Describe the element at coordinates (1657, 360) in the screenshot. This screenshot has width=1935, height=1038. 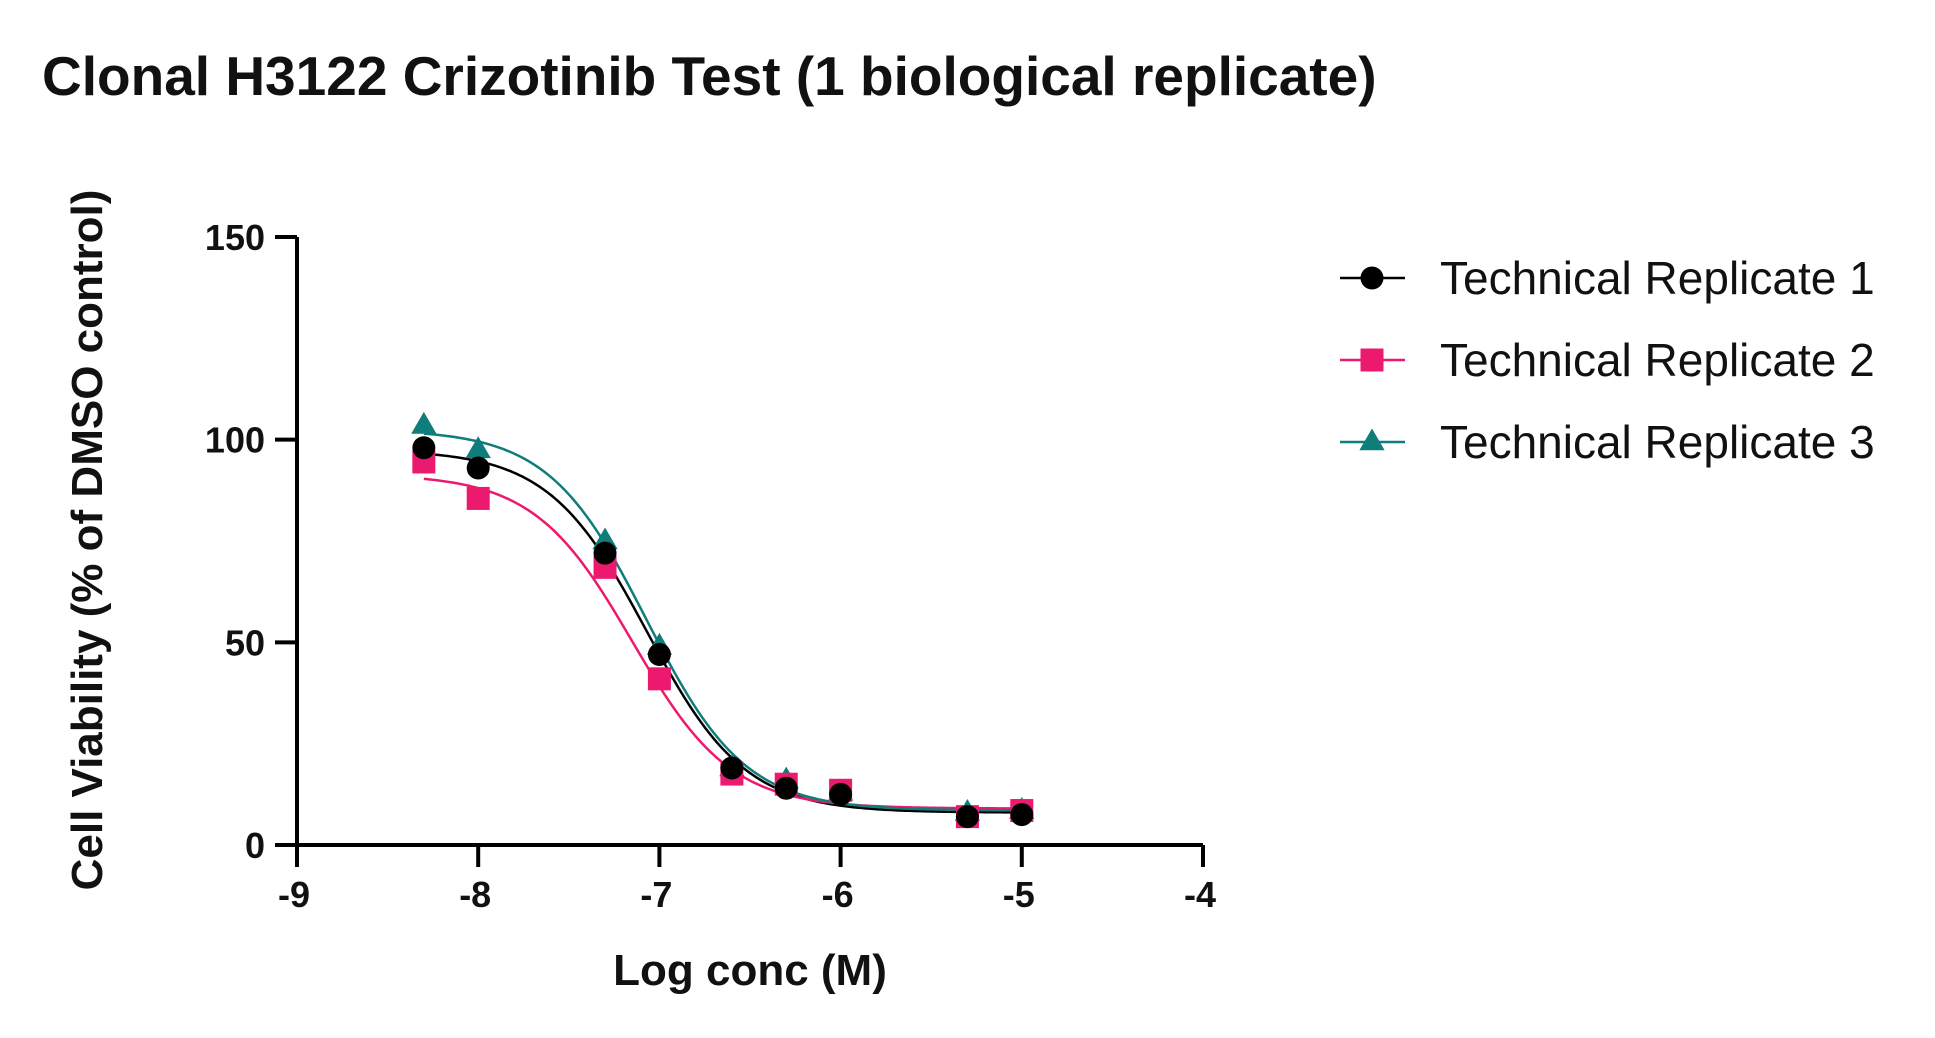
I see `legend-label: Technical Replicate 2` at that location.